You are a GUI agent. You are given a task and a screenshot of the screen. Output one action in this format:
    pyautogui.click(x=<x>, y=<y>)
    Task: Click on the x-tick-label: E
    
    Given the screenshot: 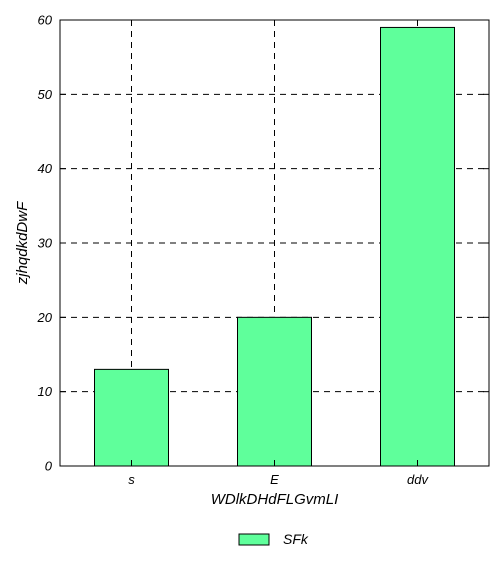 What is the action you would take?
    pyautogui.click(x=274, y=479)
    